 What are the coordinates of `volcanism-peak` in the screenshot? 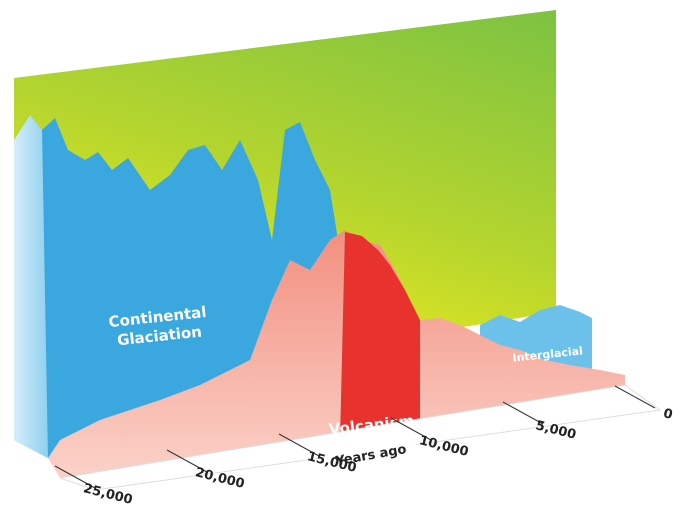 It's located at (380, 336).